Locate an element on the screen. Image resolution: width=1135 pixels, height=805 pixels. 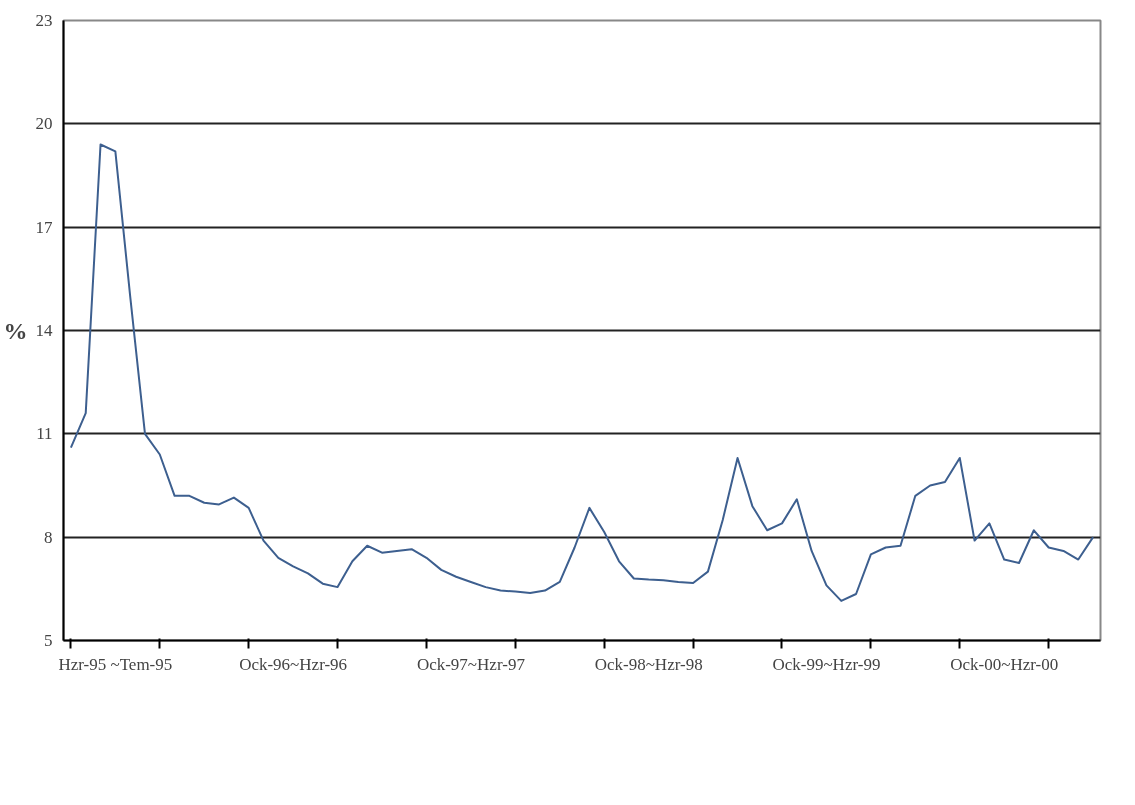
x-tick-label: Ock-99~Hzr-99 is located at coordinates (826, 664).